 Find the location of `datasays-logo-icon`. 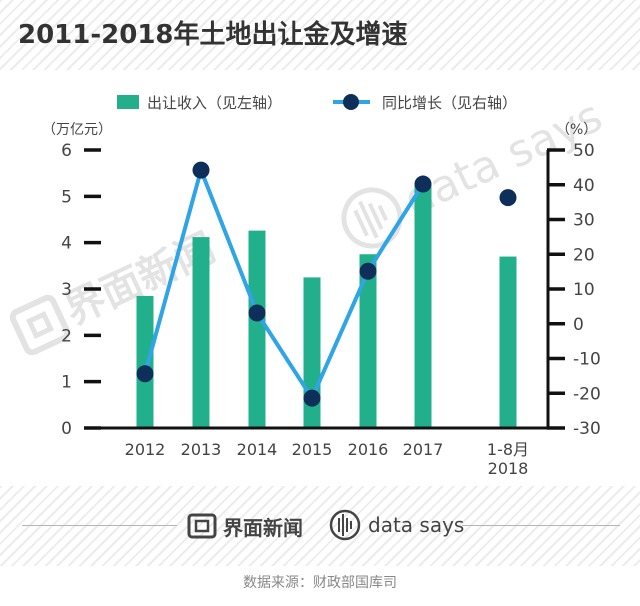

datasays-logo-icon is located at coordinates (345, 525).